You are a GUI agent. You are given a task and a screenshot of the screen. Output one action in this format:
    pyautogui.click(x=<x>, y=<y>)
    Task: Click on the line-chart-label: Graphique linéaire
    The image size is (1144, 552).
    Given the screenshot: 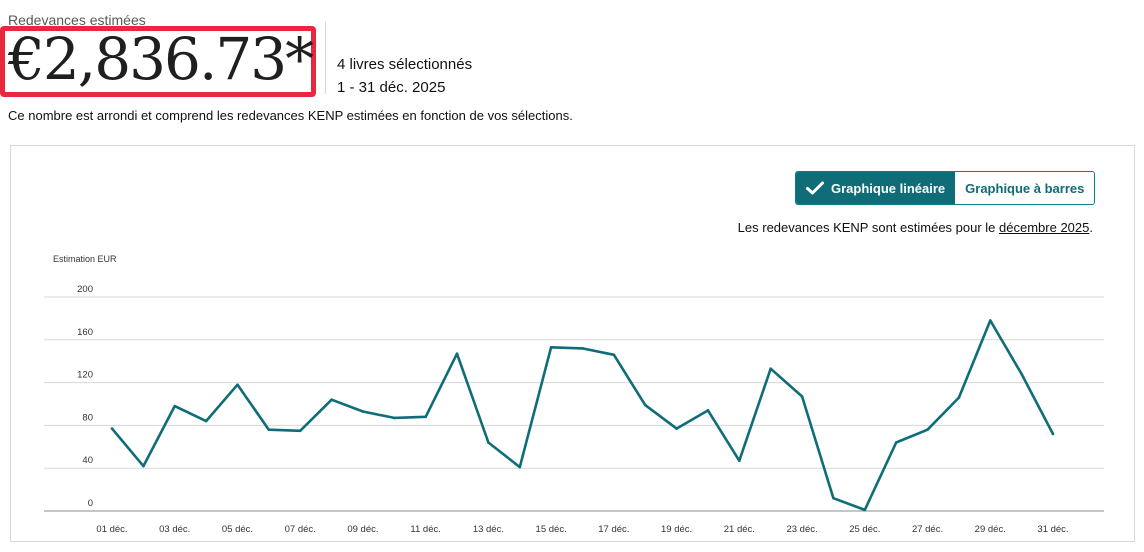 What is the action you would take?
    pyautogui.click(x=888, y=188)
    